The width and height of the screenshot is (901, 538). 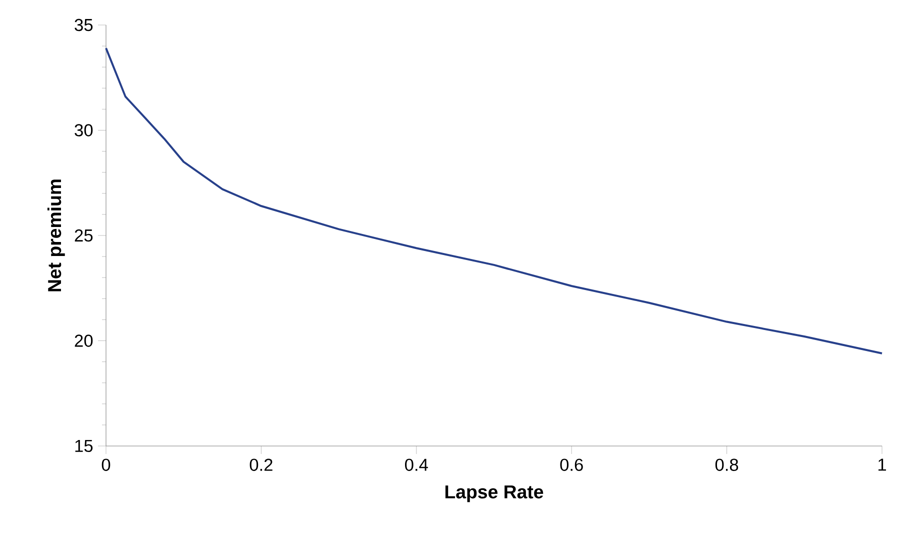 I want to click on x-tick-label: 1, so click(x=882, y=464).